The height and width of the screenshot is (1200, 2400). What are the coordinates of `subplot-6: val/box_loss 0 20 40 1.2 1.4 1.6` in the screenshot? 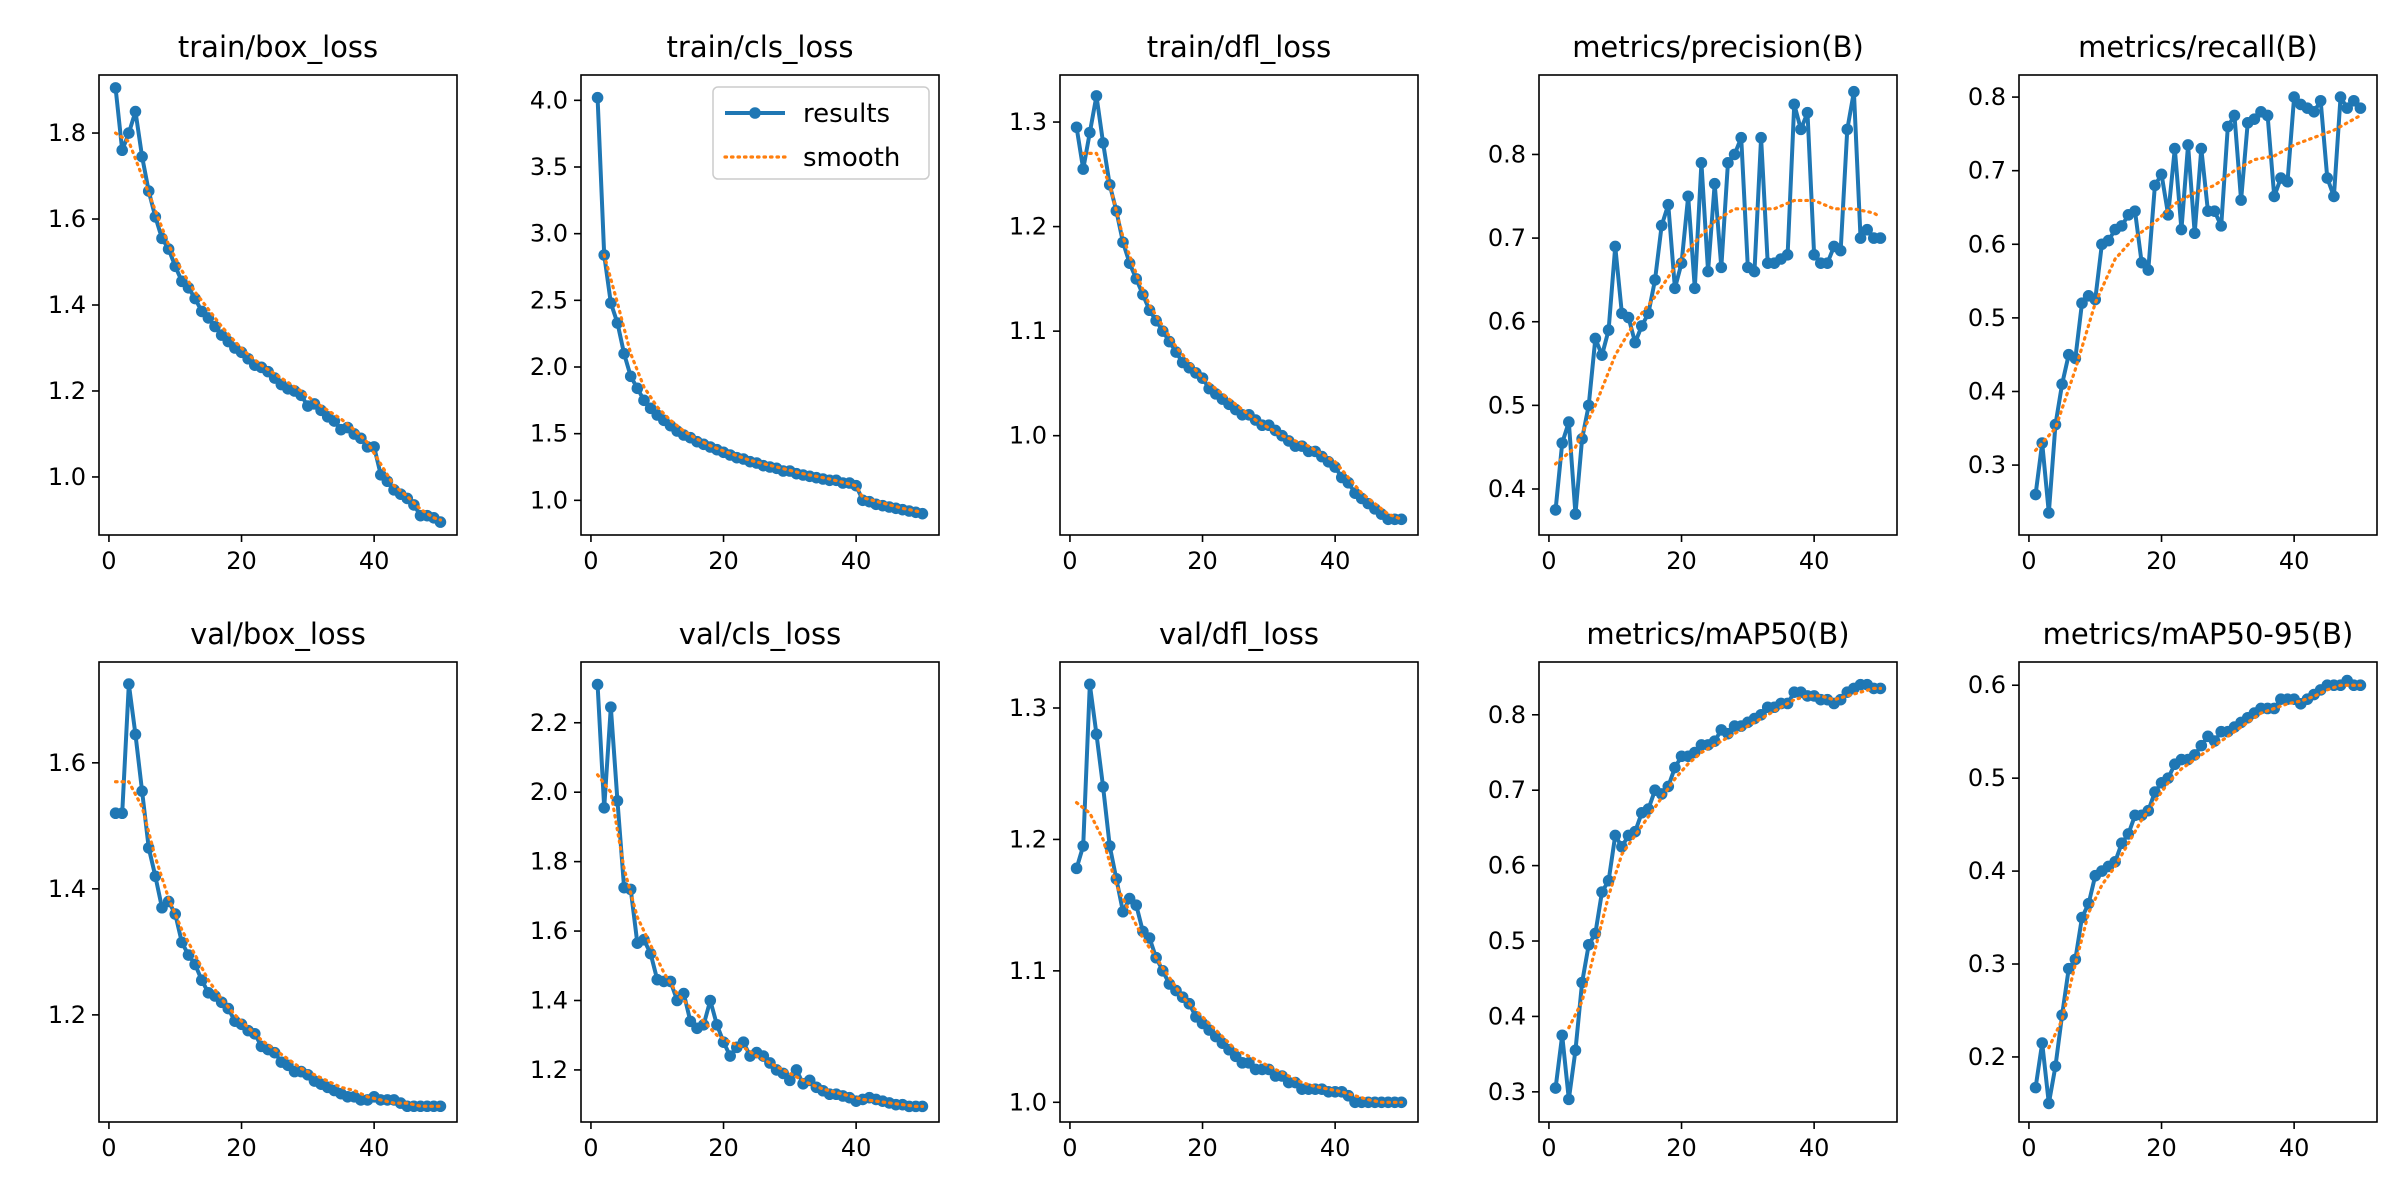 It's located at (253, 889).